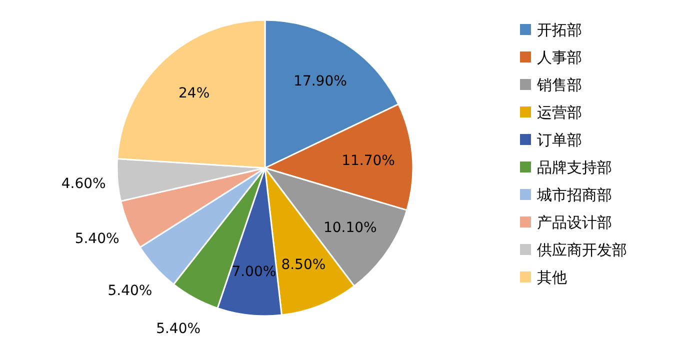  What do you see at coordinates (194, 93) in the screenshot?
I see `data-label: 24%` at bounding box center [194, 93].